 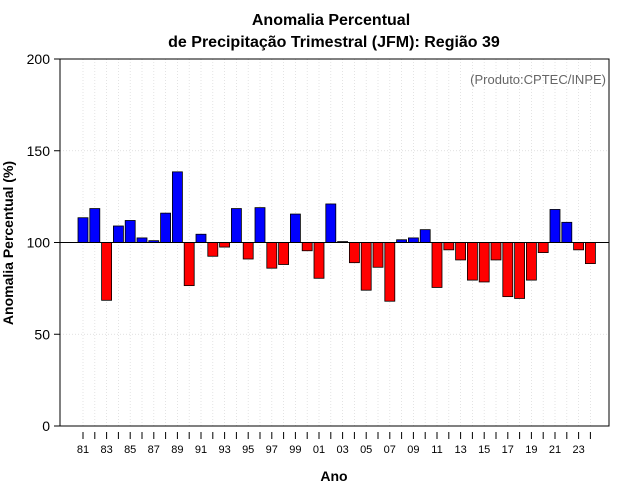 I want to click on bar-2006, so click(x=378, y=255).